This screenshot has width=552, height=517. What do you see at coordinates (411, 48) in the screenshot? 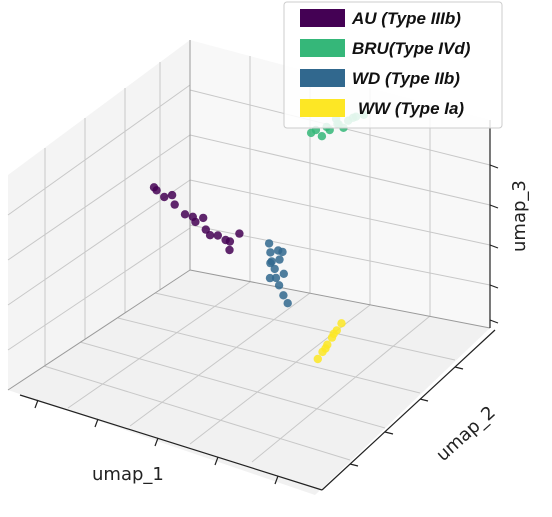
I see `legend-label: BRU(Type IVd)` at bounding box center [411, 48].